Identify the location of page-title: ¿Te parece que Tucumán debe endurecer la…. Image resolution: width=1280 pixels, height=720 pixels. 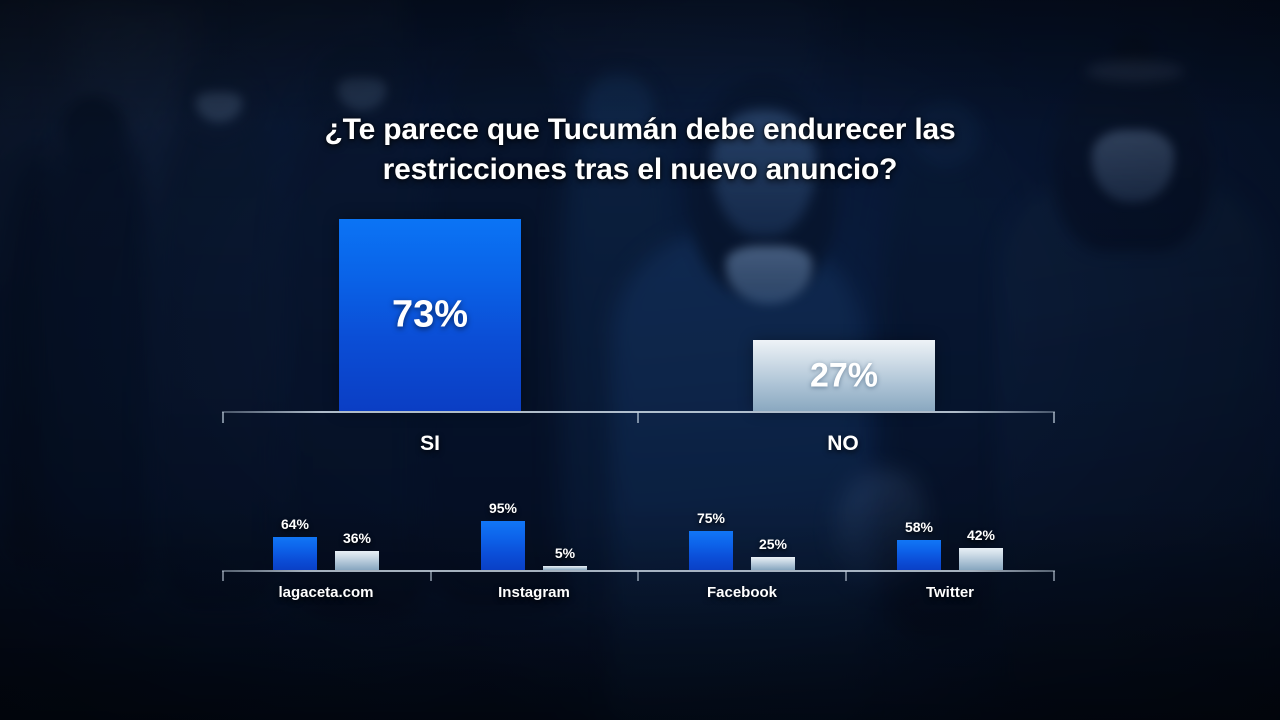
(640, 150).